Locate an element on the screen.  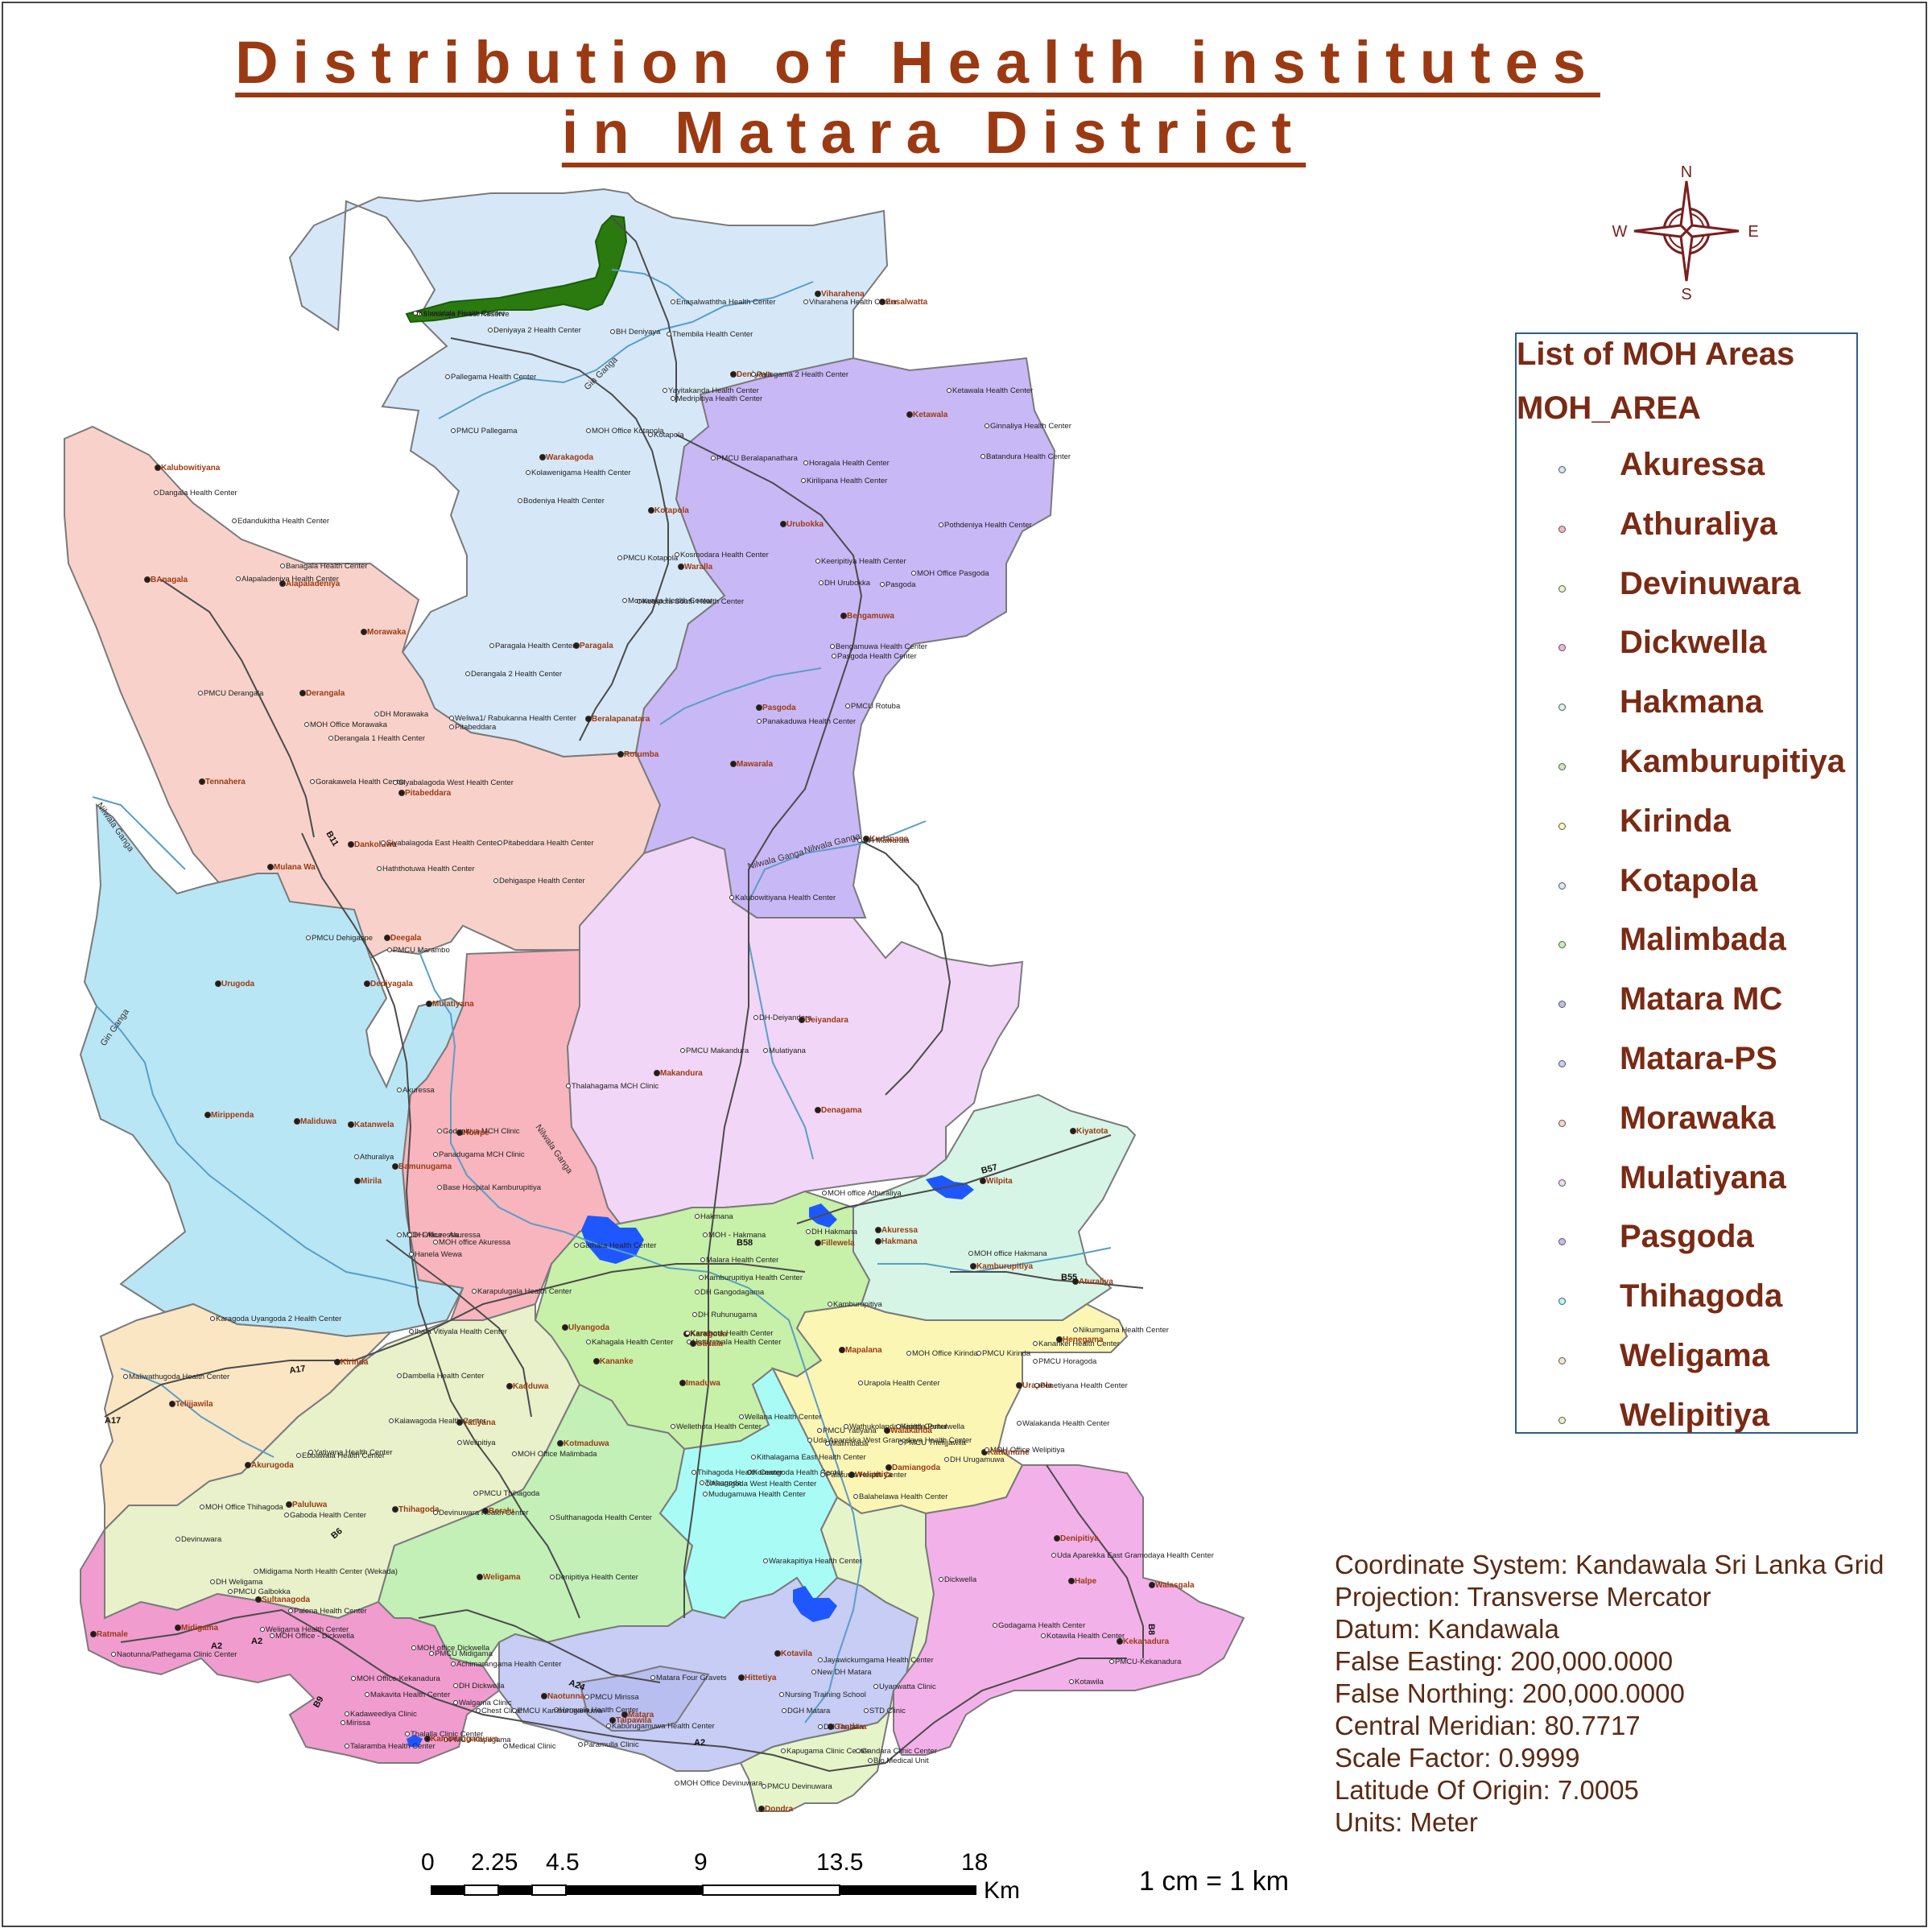
place-label: Pasgoda is located at coordinates (901, 584).